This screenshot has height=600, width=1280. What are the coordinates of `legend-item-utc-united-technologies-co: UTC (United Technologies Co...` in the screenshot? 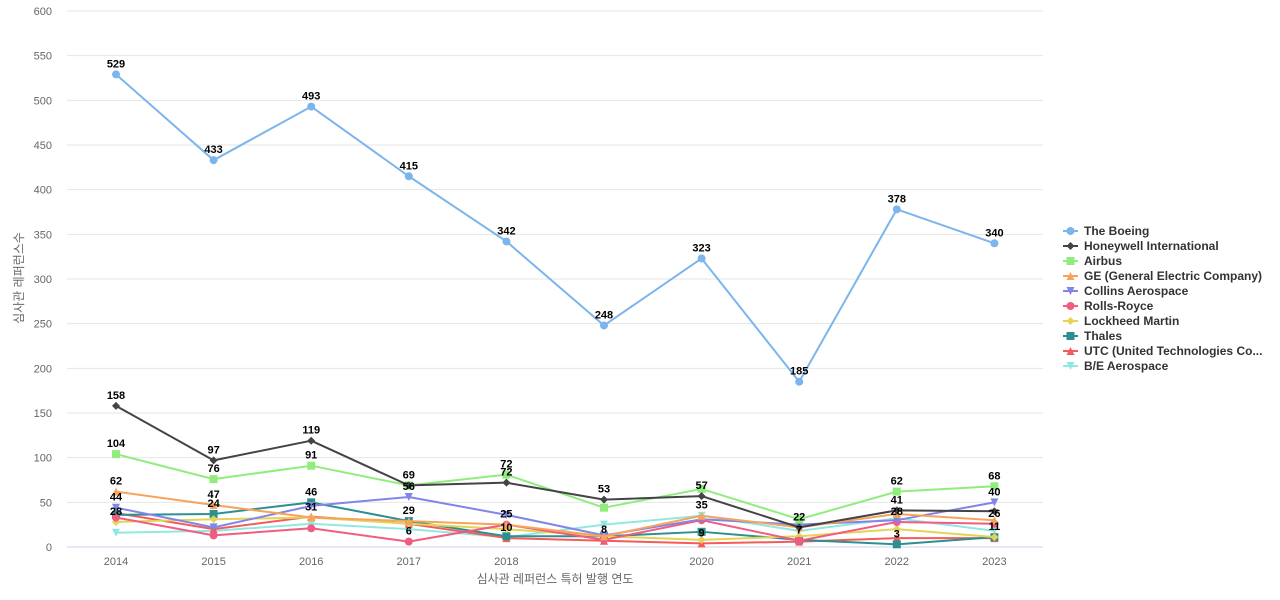 It's located at (1162, 351).